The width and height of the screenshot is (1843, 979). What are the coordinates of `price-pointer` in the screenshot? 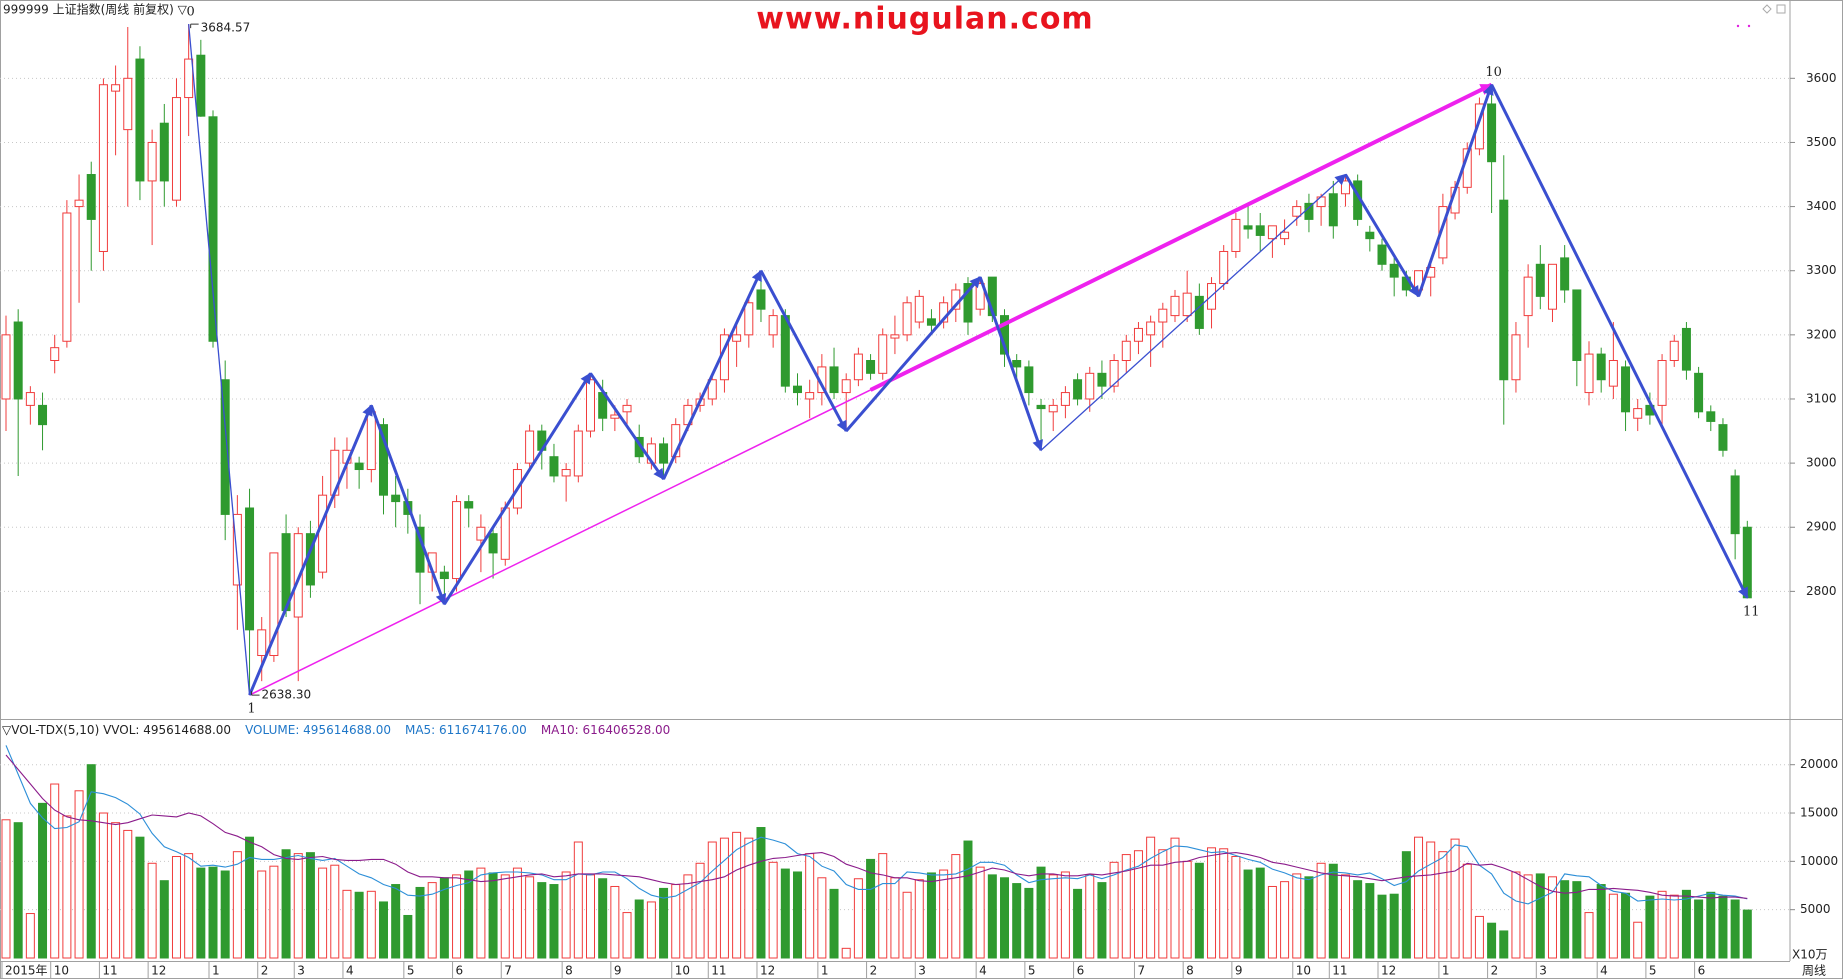 It's located at (194, 26).